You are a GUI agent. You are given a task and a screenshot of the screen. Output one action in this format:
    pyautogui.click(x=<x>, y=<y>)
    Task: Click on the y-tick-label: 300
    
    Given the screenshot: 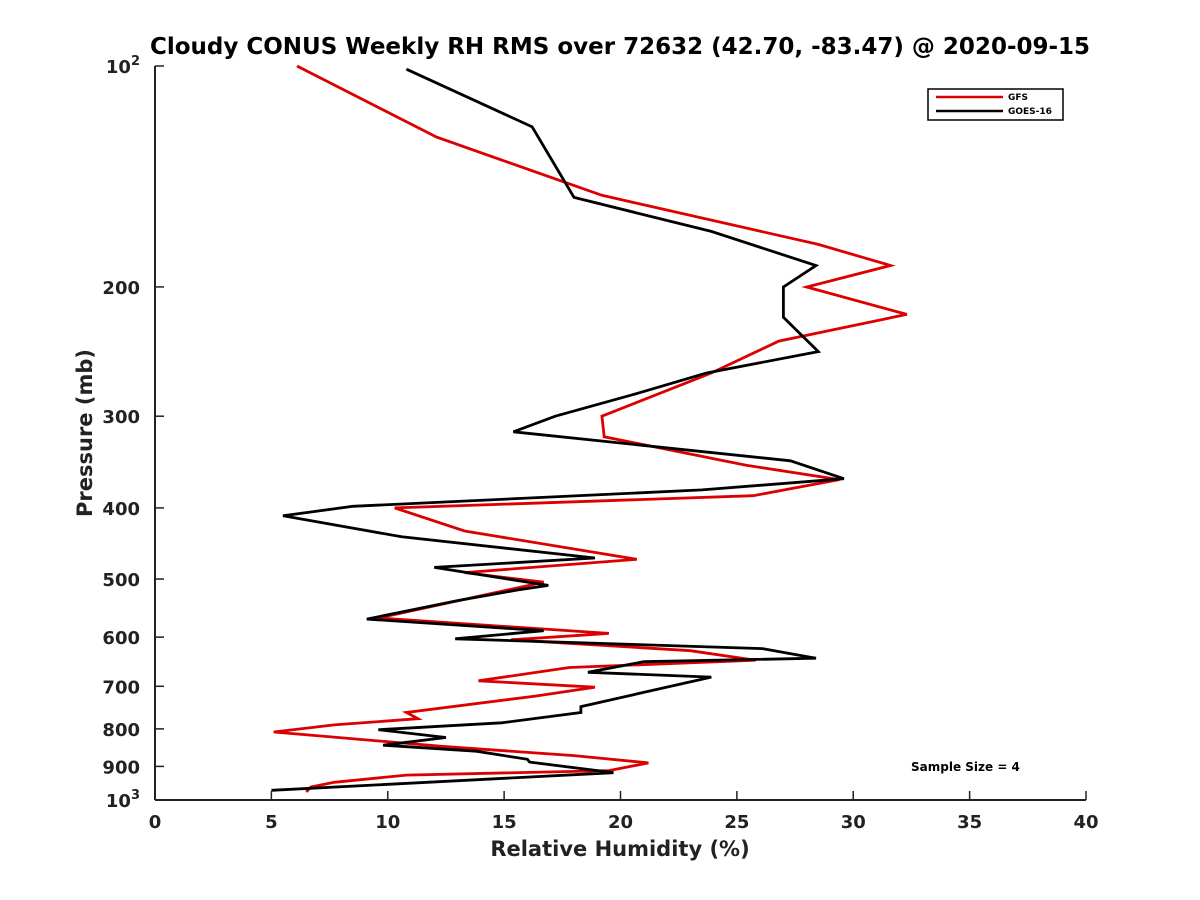 What is the action you would take?
    pyautogui.click(x=121, y=417)
    